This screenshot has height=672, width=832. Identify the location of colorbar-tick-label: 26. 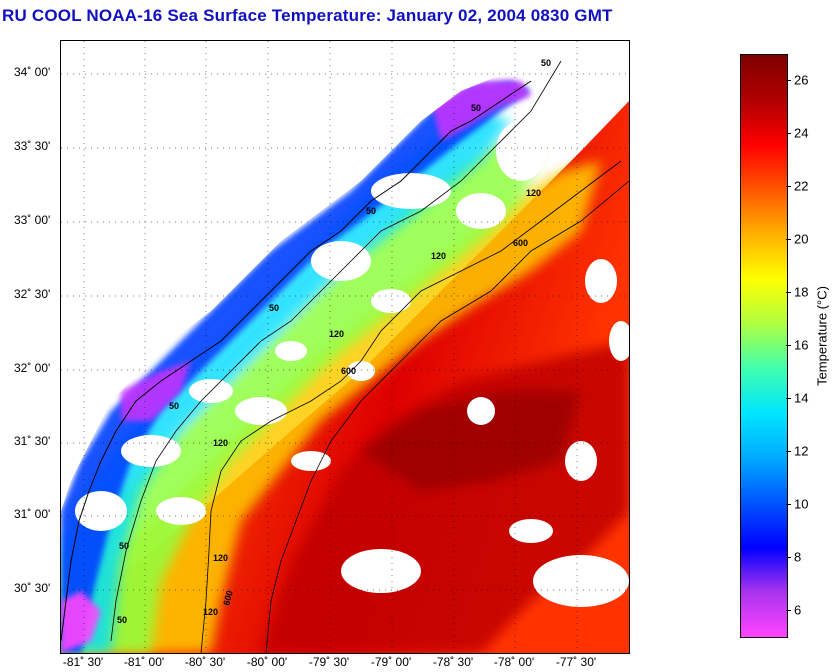
(801, 80).